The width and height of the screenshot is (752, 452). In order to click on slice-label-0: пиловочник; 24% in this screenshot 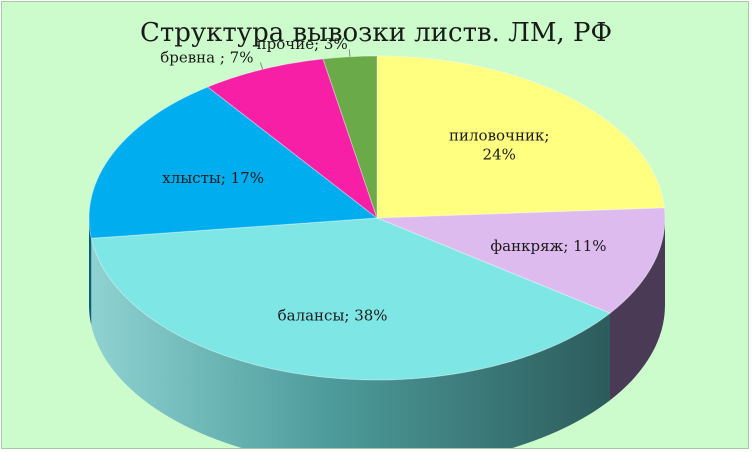, I will do `click(499, 144)`.